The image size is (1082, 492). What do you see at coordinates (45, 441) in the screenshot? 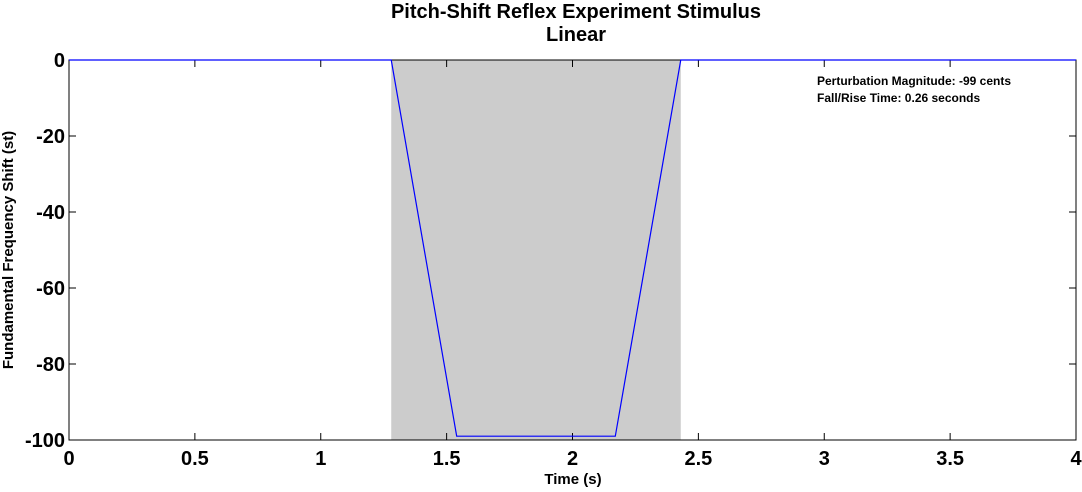
I see `y-tick-label: -100` at bounding box center [45, 441].